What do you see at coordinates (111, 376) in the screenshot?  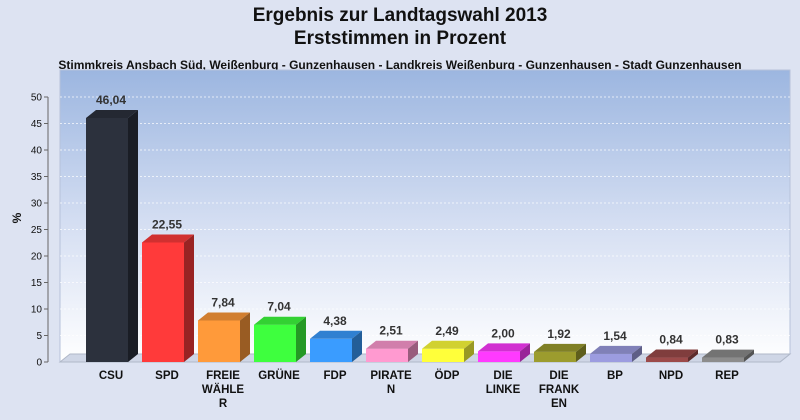 I see `x-tick-label: CSU` at bounding box center [111, 376].